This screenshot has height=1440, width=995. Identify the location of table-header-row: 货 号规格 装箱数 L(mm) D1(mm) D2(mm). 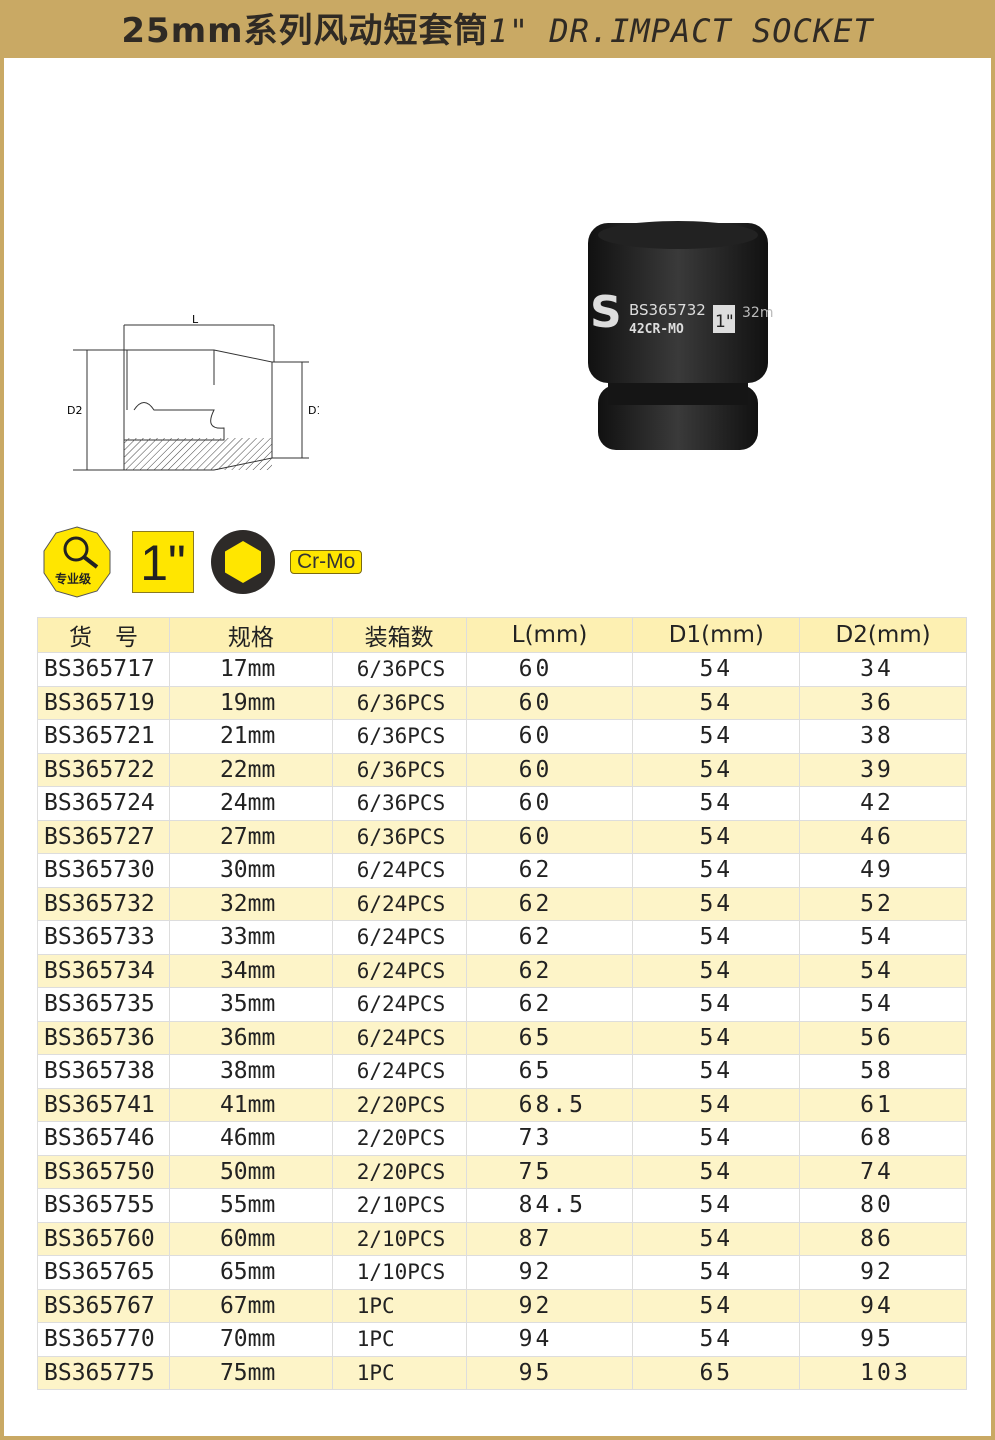
(502, 635).